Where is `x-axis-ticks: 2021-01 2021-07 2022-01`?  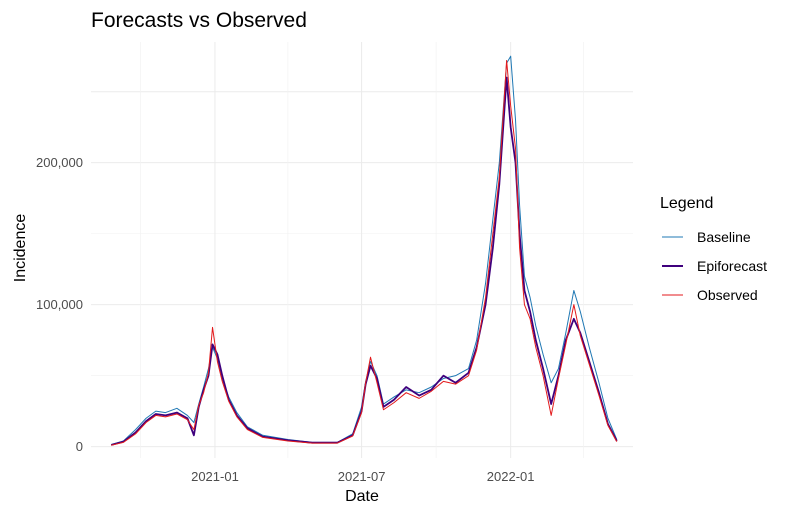
x-axis-ticks: 2021-01 2021-07 2022-01 is located at coordinates (362, 476).